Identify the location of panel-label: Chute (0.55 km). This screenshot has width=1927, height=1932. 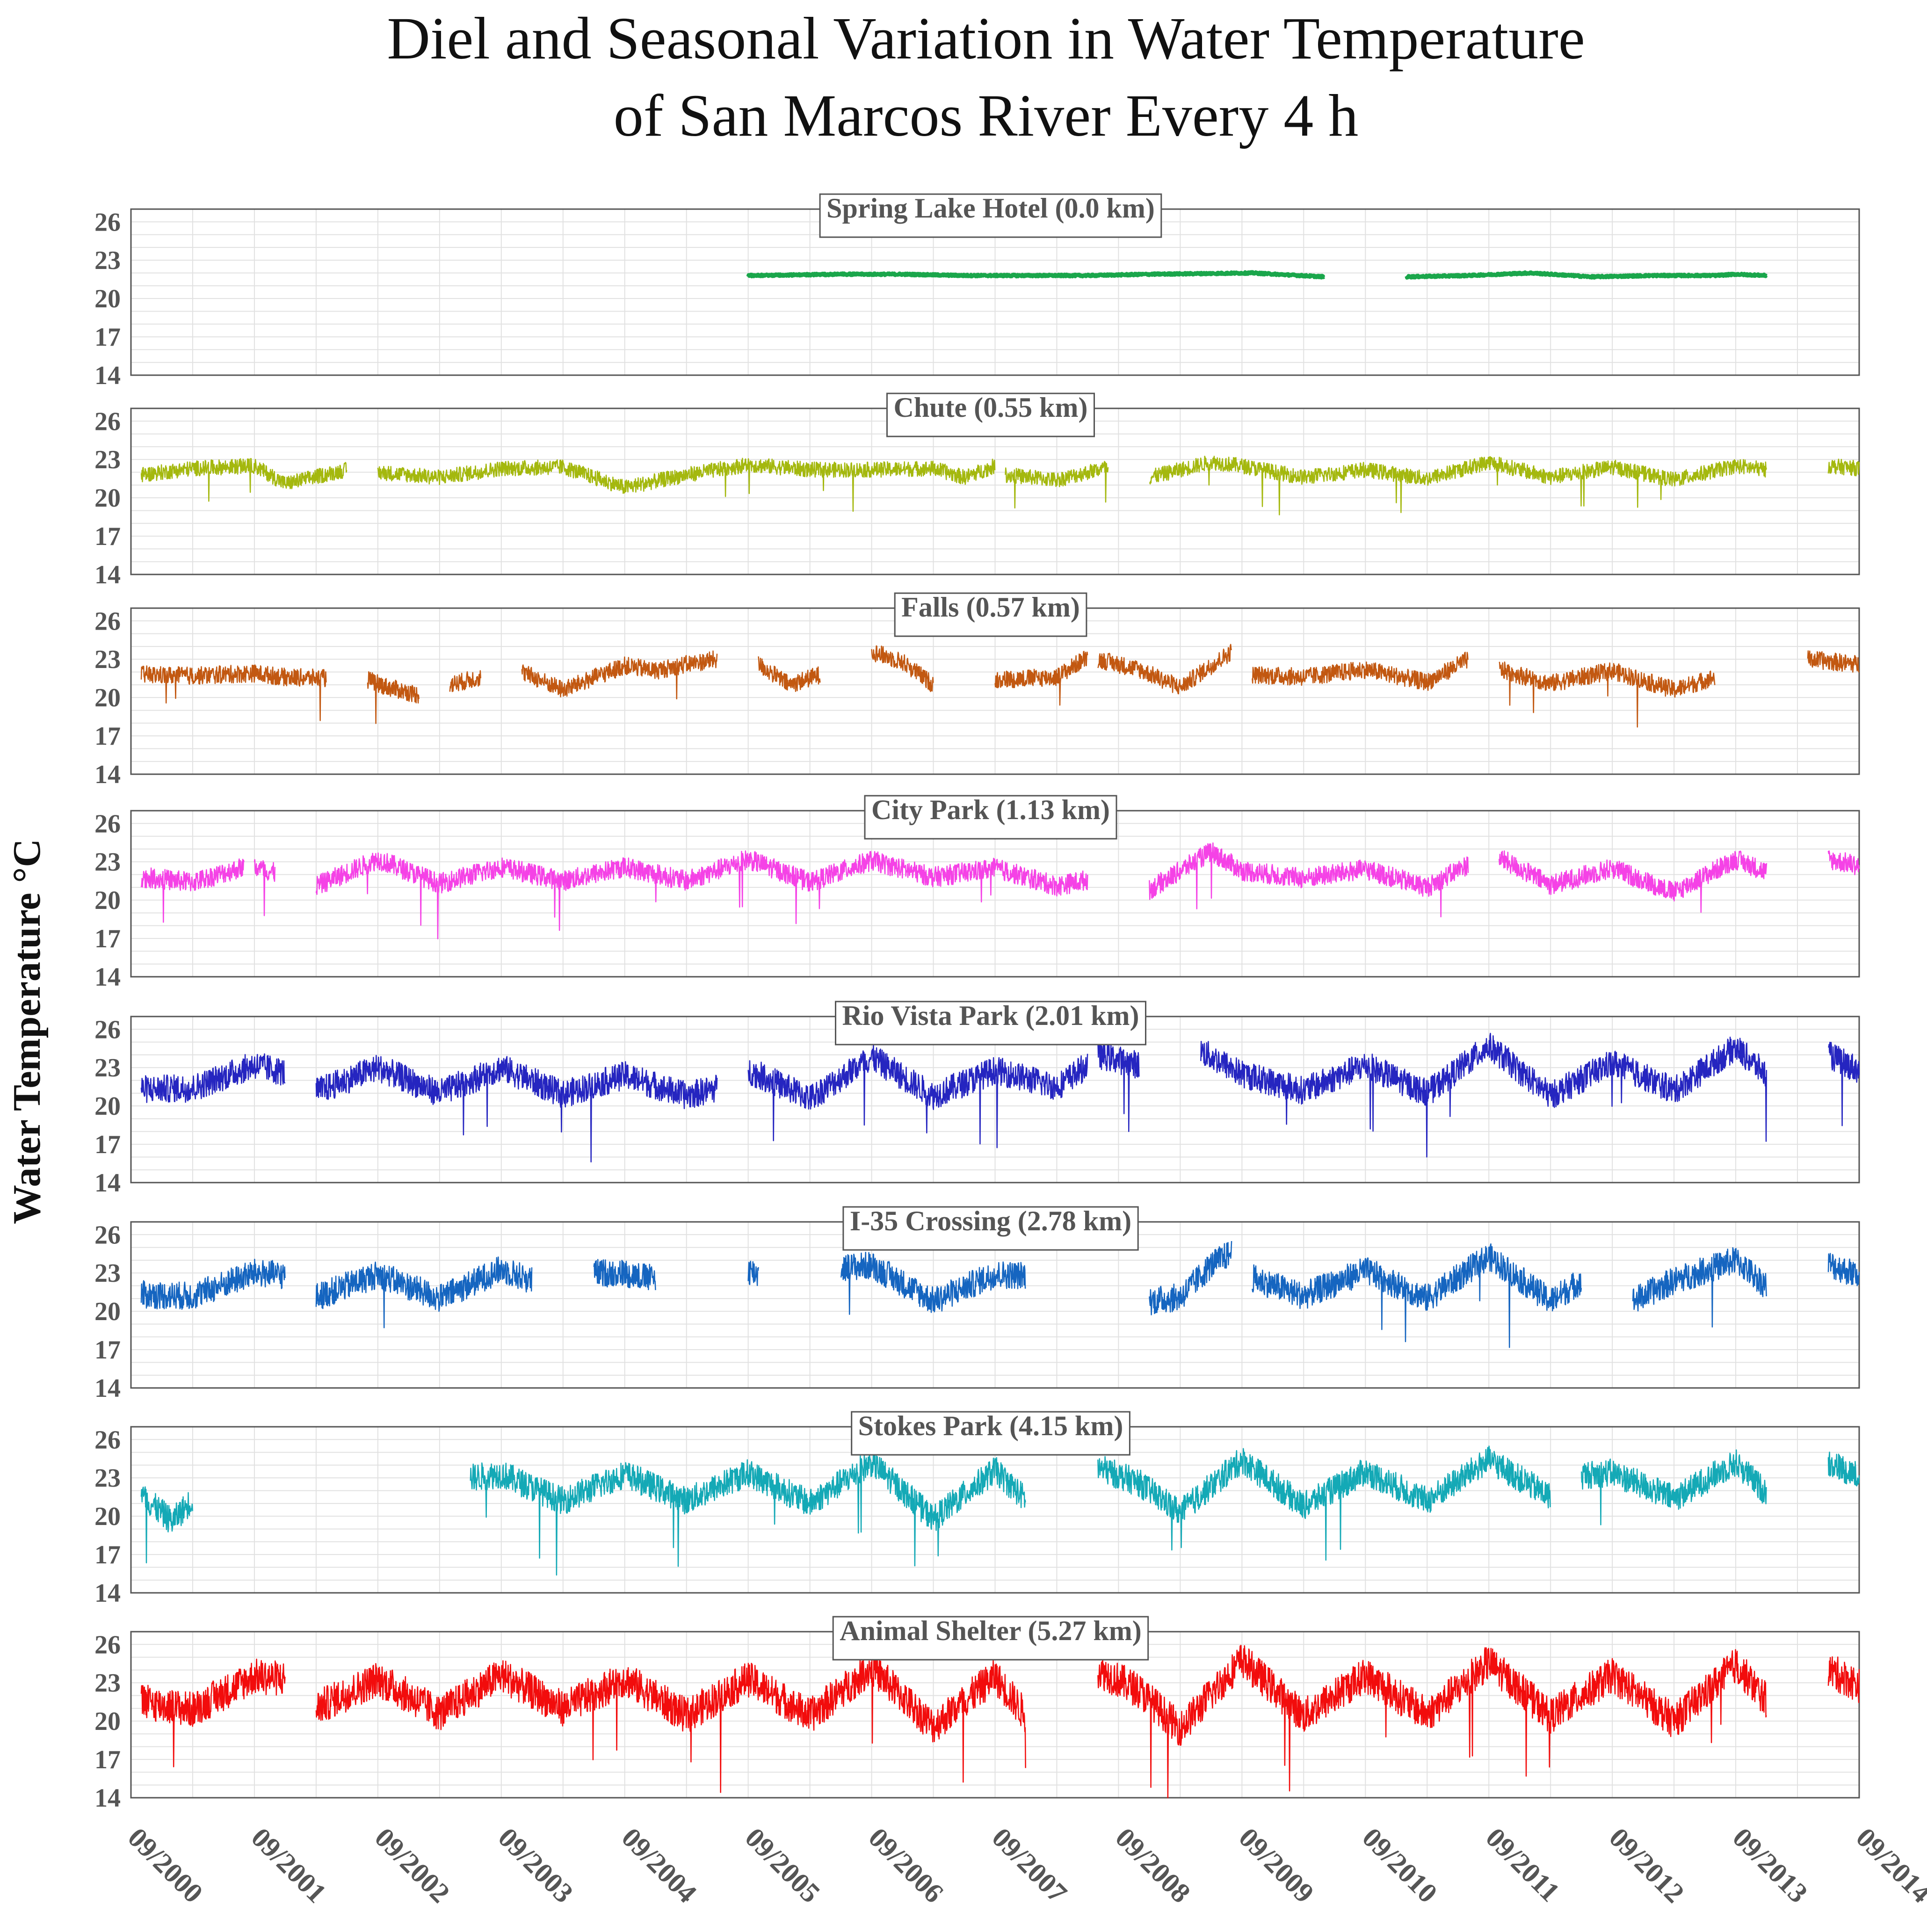
(990, 415).